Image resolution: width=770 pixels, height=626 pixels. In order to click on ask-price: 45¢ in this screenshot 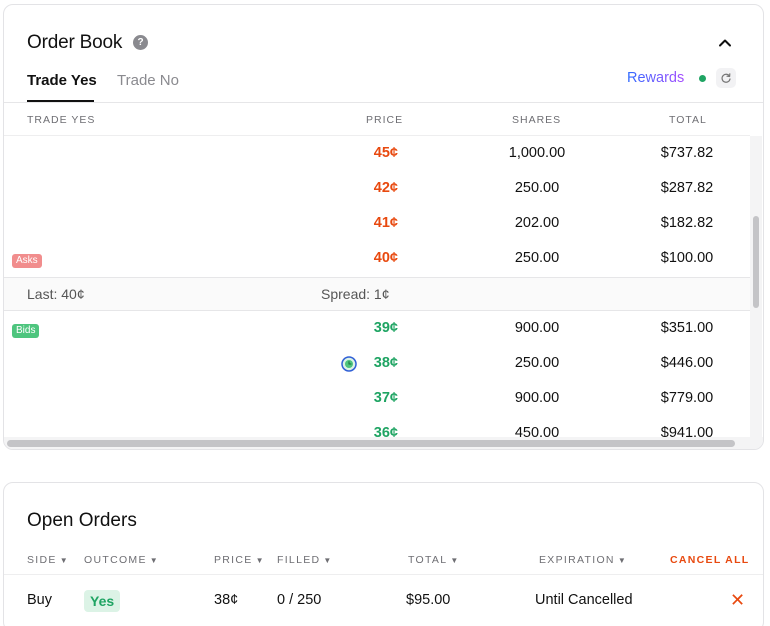, I will do `click(385, 153)`.